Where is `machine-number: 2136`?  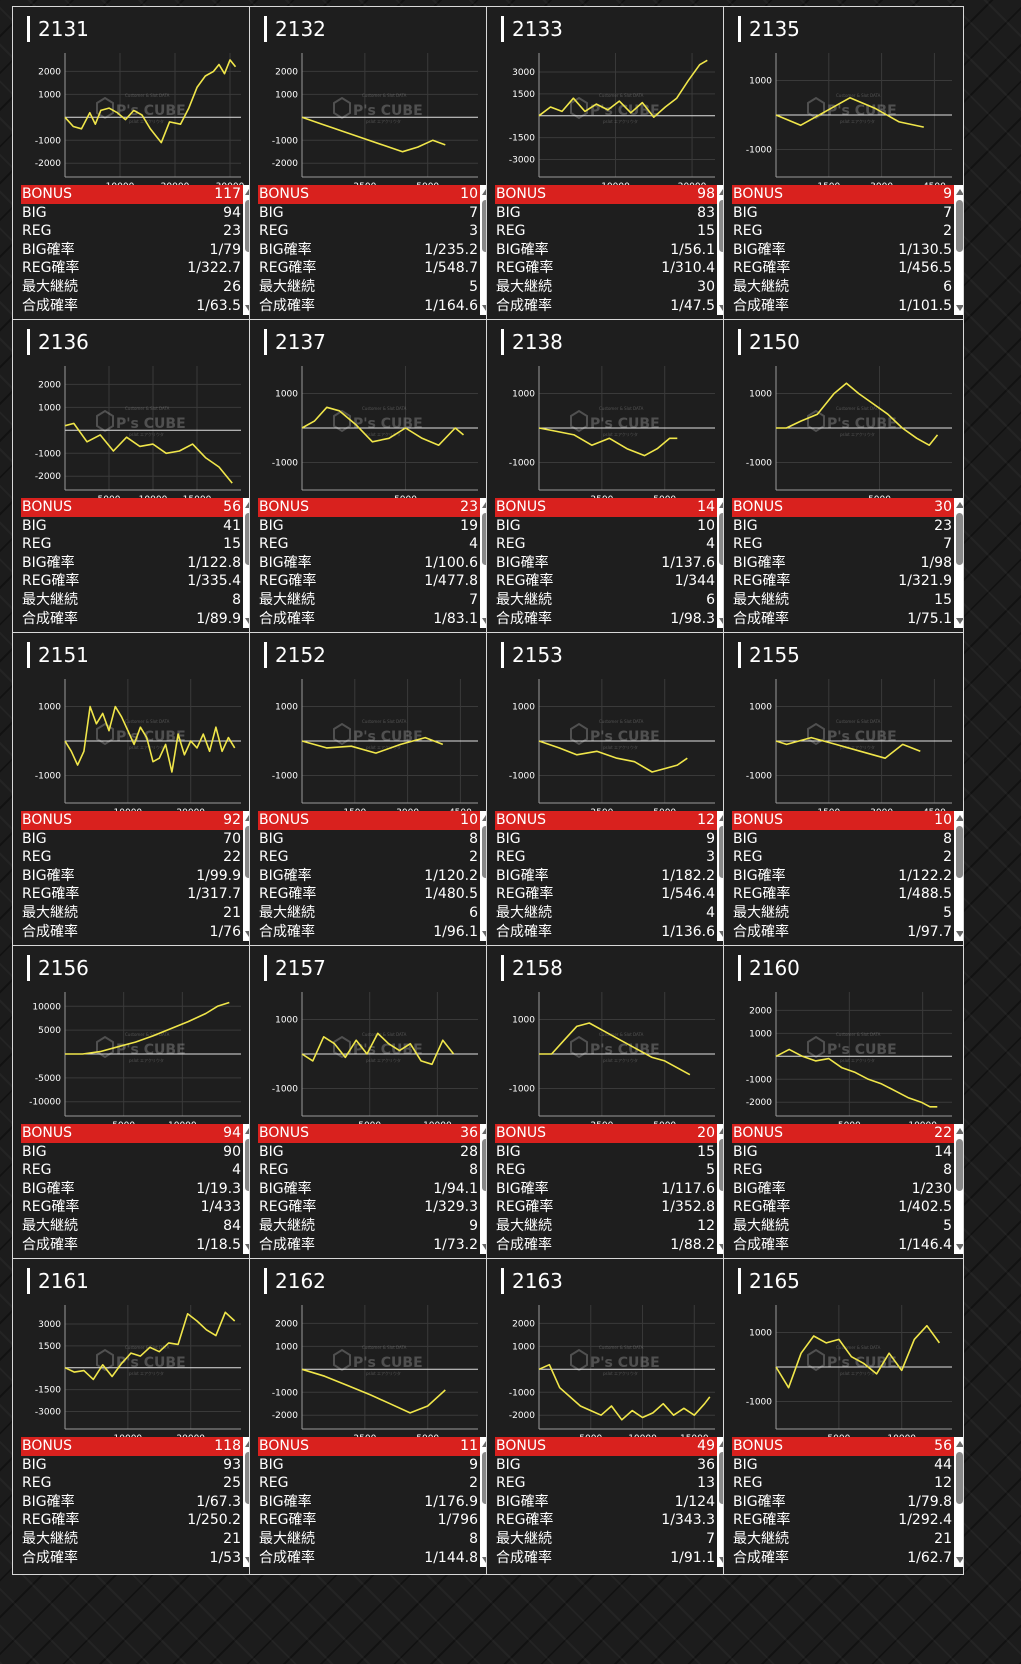 machine-number: 2136 is located at coordinates (58, 342).